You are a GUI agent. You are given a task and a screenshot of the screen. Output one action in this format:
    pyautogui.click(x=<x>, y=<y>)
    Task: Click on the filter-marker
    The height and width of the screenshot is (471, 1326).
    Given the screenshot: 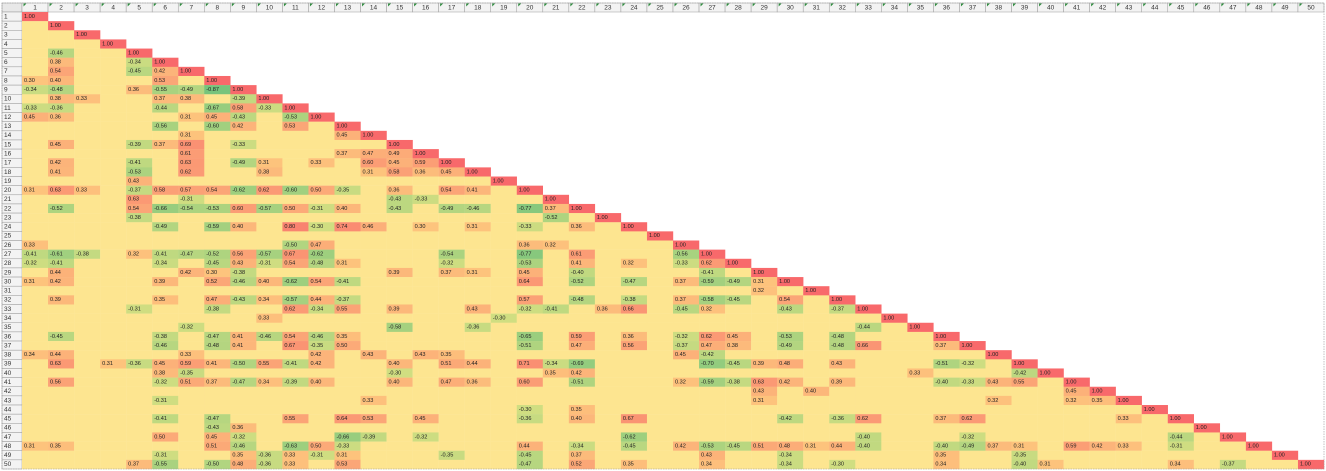 What is the action you would take?
    pyautogui.click(x=129, y=5)
    